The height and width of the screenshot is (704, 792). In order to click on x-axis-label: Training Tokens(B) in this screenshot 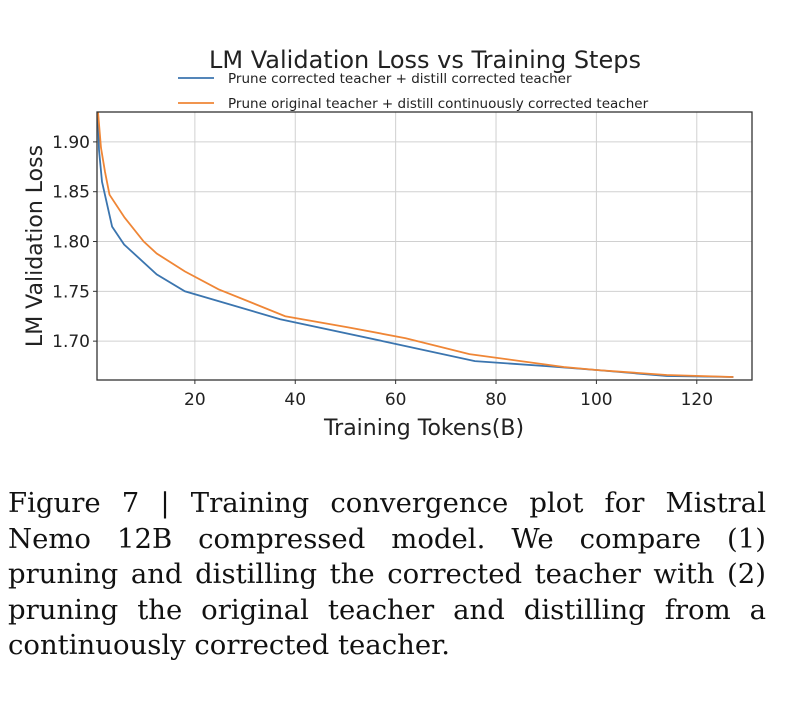, I will do `click(423, 428)`.